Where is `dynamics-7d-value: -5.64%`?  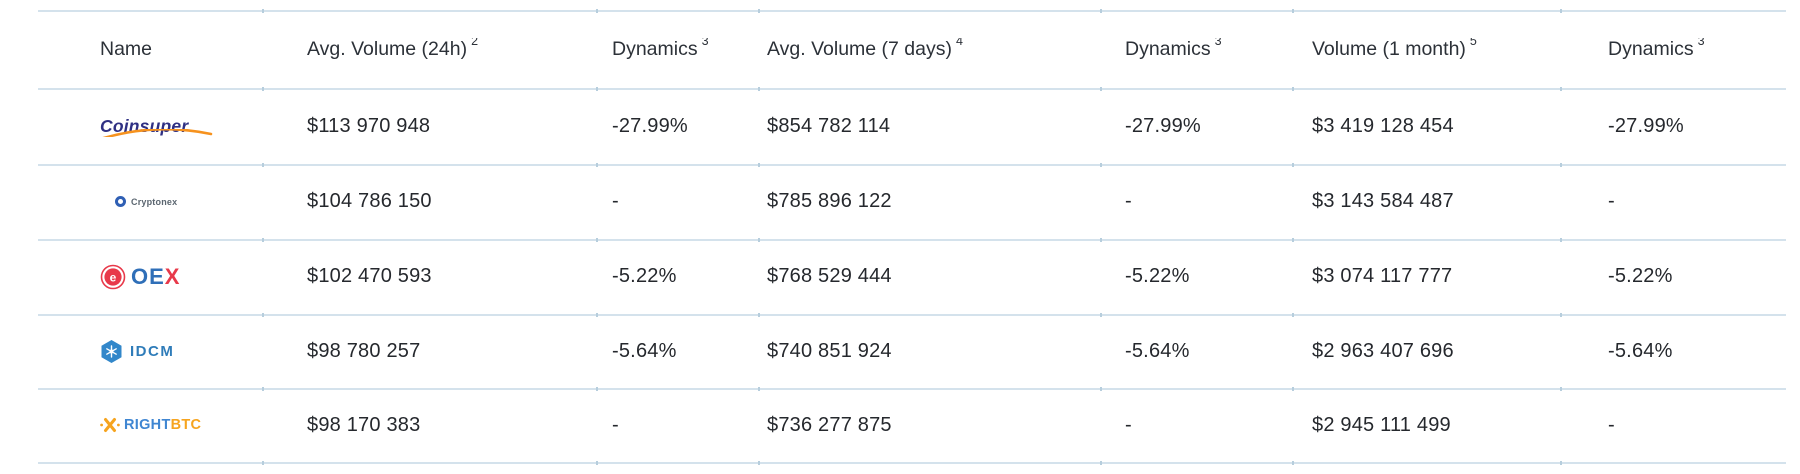 dynamics-7d-value: -5.64% is located at coordinates (1157, 350).